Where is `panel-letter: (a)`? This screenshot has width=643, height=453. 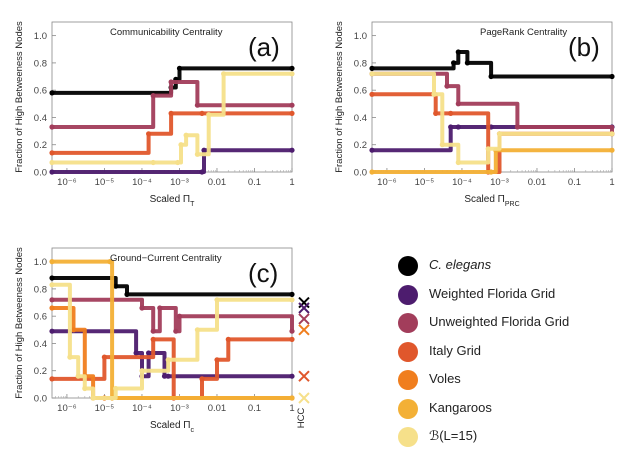
panel-letter: (a) is located at coordinates (264, 47).